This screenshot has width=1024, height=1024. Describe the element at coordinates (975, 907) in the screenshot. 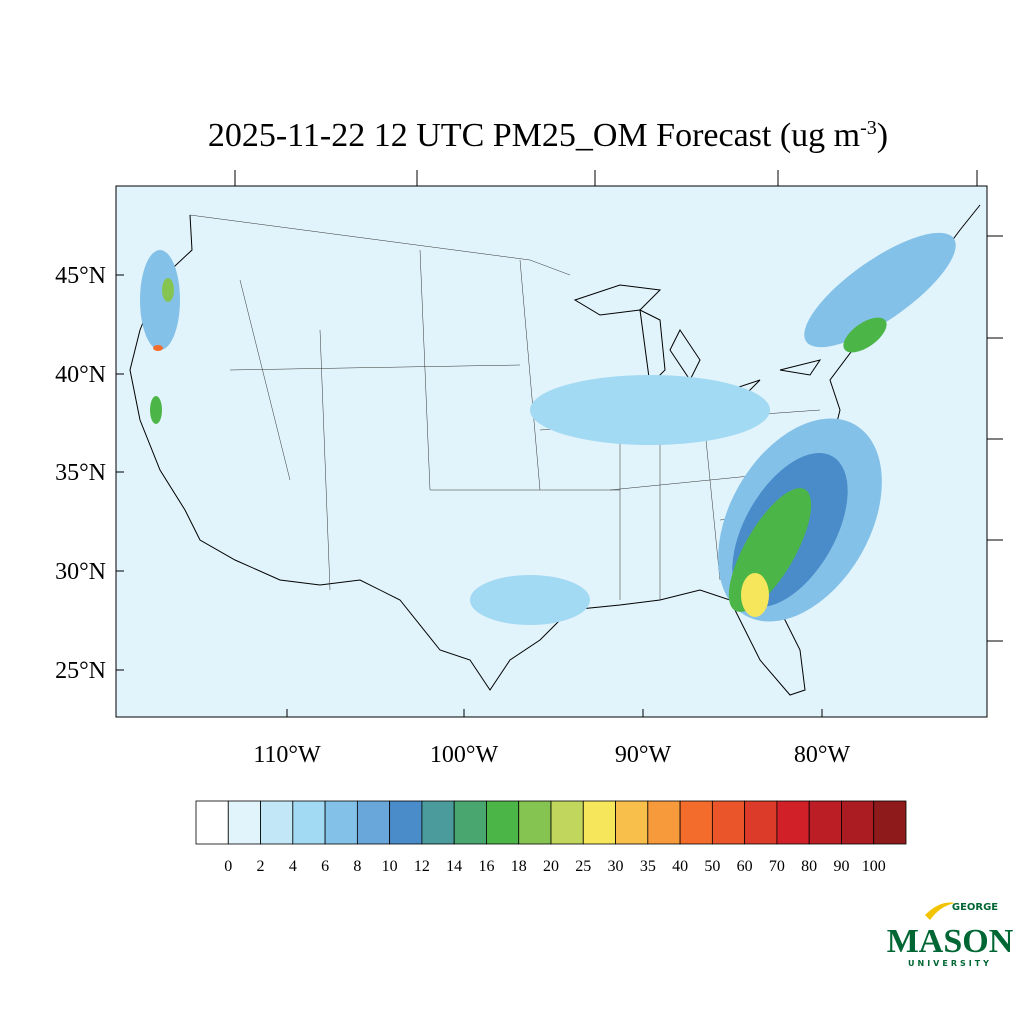

I see `logo-top: GEORGE` at that location.